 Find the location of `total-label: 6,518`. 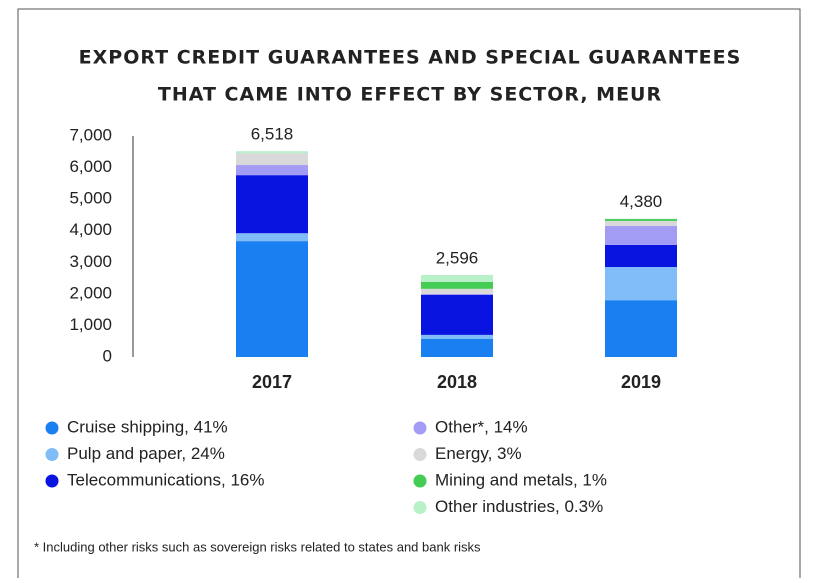

total-label: 6,518 is located at coordinates (272, 134).